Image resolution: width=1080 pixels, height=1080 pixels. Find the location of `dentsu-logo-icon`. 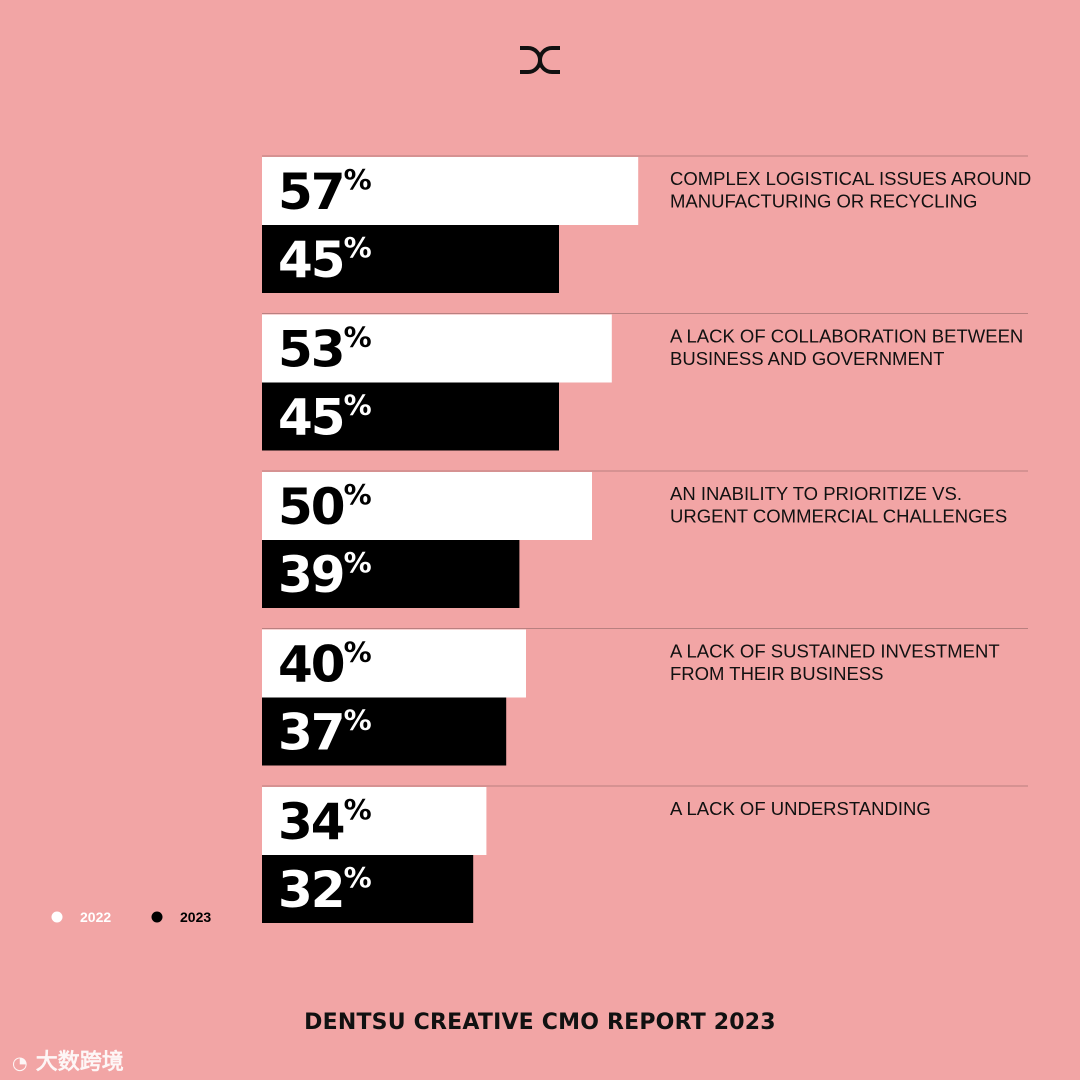

dentsu-logo-icon is located at coordinates (540, 60).